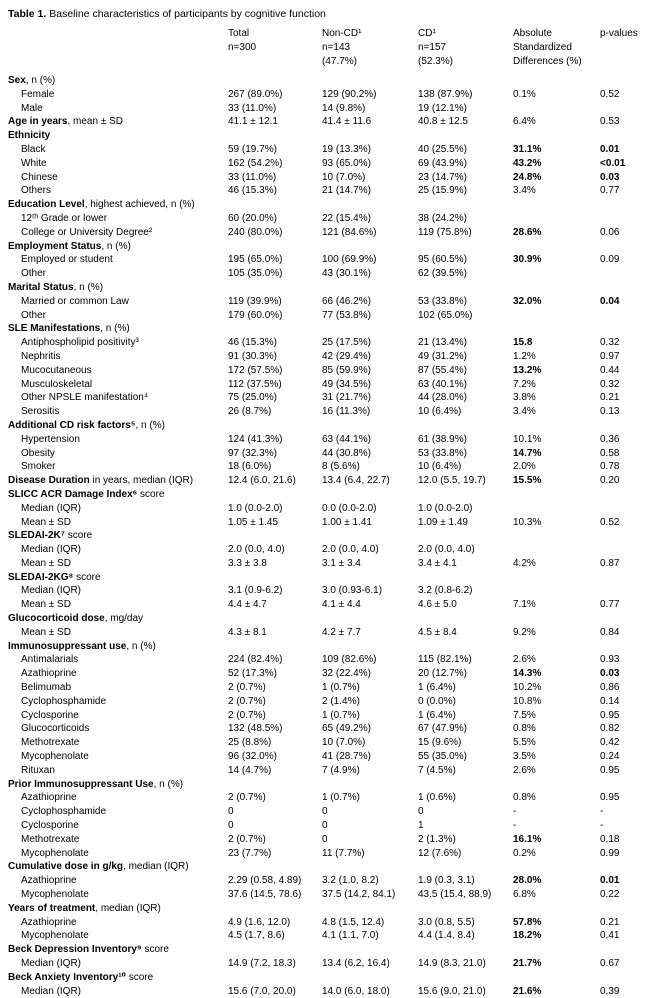 This screenshot has width=647, height=998. What do you see at coordinates (442, 274) in the screenshot?
I see `cd-cell: 62 (39.5%)` at bounding box center [442, 274].